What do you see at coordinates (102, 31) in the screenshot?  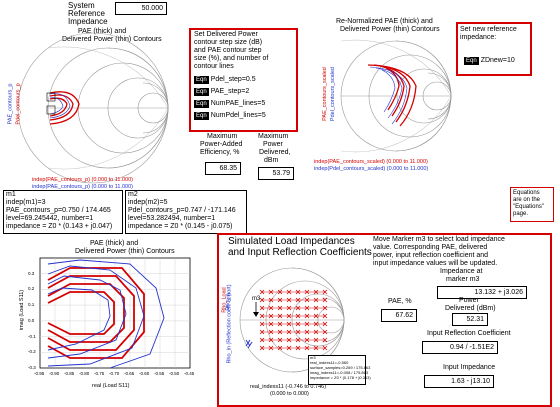 I see `smith1-title-1: PAE (thick) and` at bounding box center [102, 31].